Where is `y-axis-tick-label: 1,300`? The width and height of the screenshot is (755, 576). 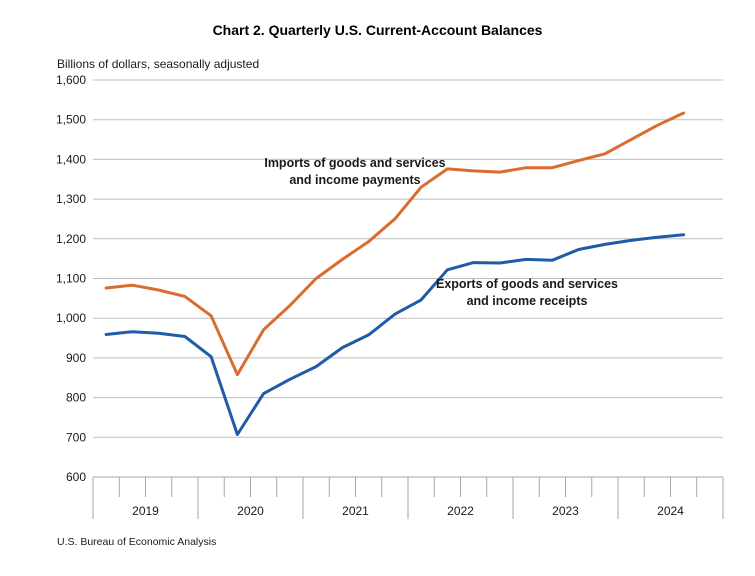
y-axis-tick-label: 1,300 is located at coordinates (71, 199).